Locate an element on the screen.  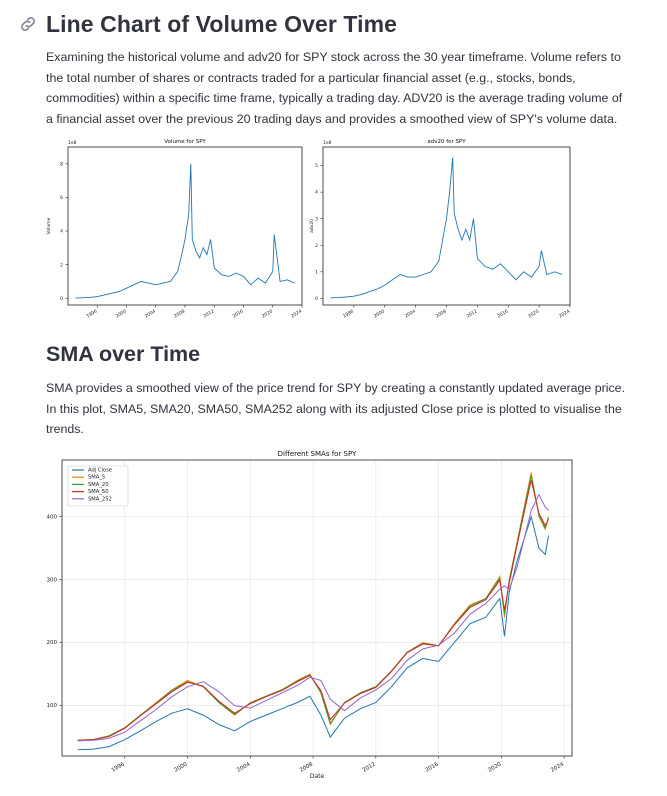
link-icon is located at coordinates (28, 24).